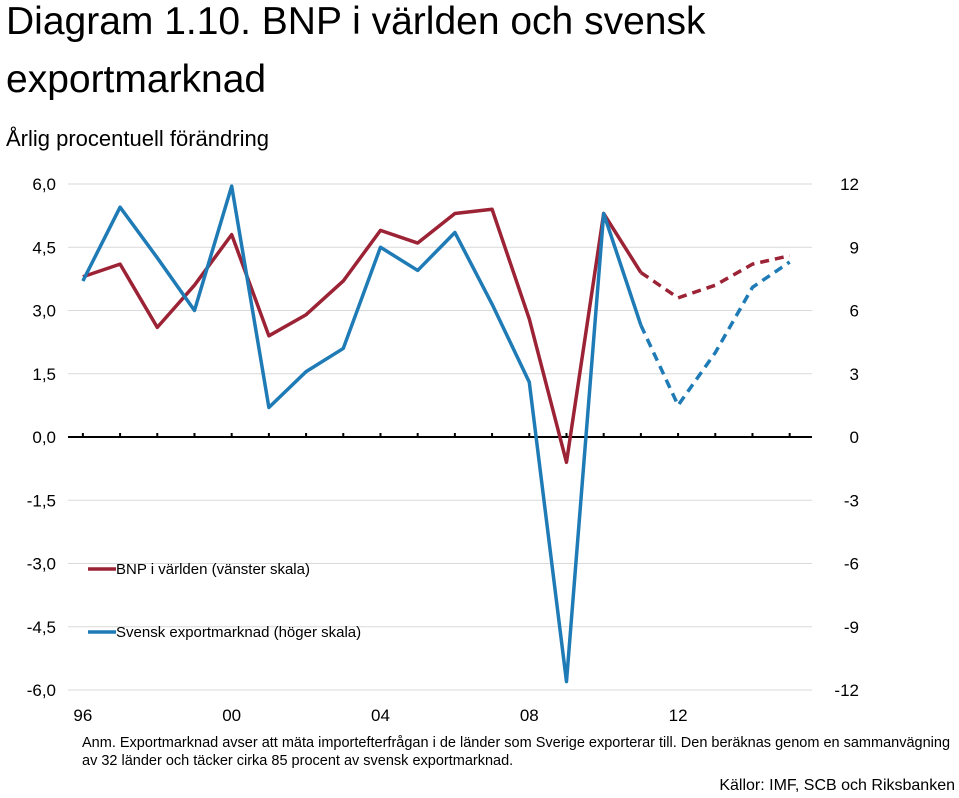  Describe the element at coordinates (854, 311) in the screenshot. I see `y-right-tick-label: 6` at that location.